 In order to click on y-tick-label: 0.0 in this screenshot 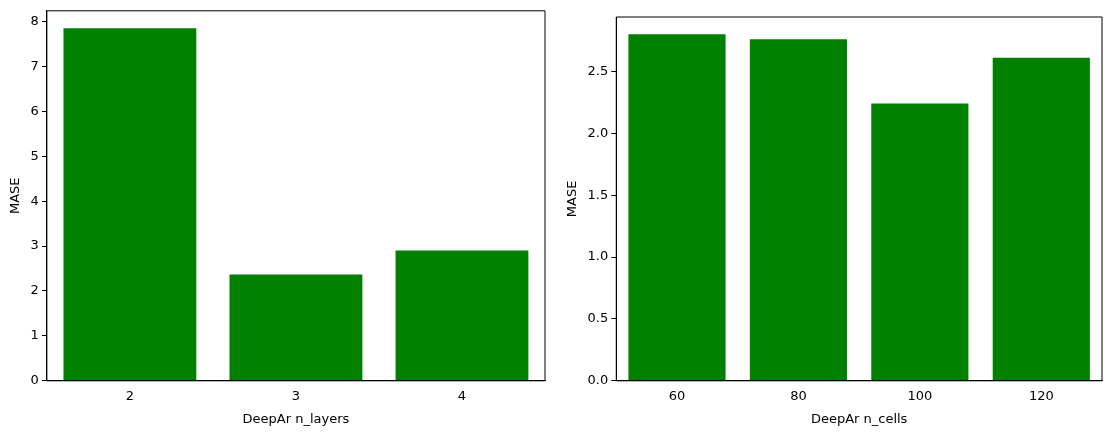, I will do `click(598, 380)`.